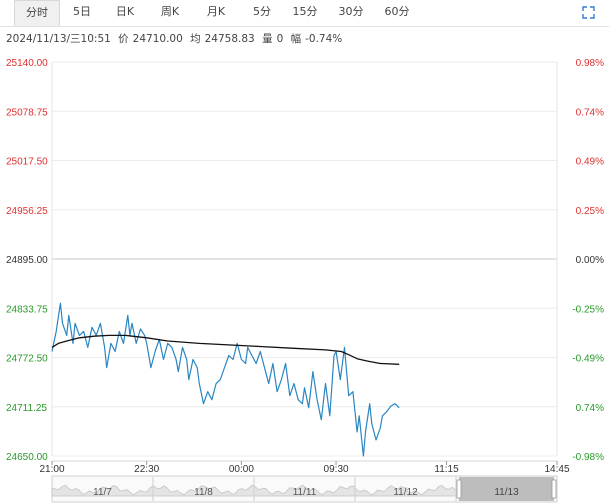 This screenshot has height=504, width=609. What do you see at coordinates (588, 309) in the screenshot?
I see `y-tick-label-right: -0.25%` at bounding box center [588, 309].